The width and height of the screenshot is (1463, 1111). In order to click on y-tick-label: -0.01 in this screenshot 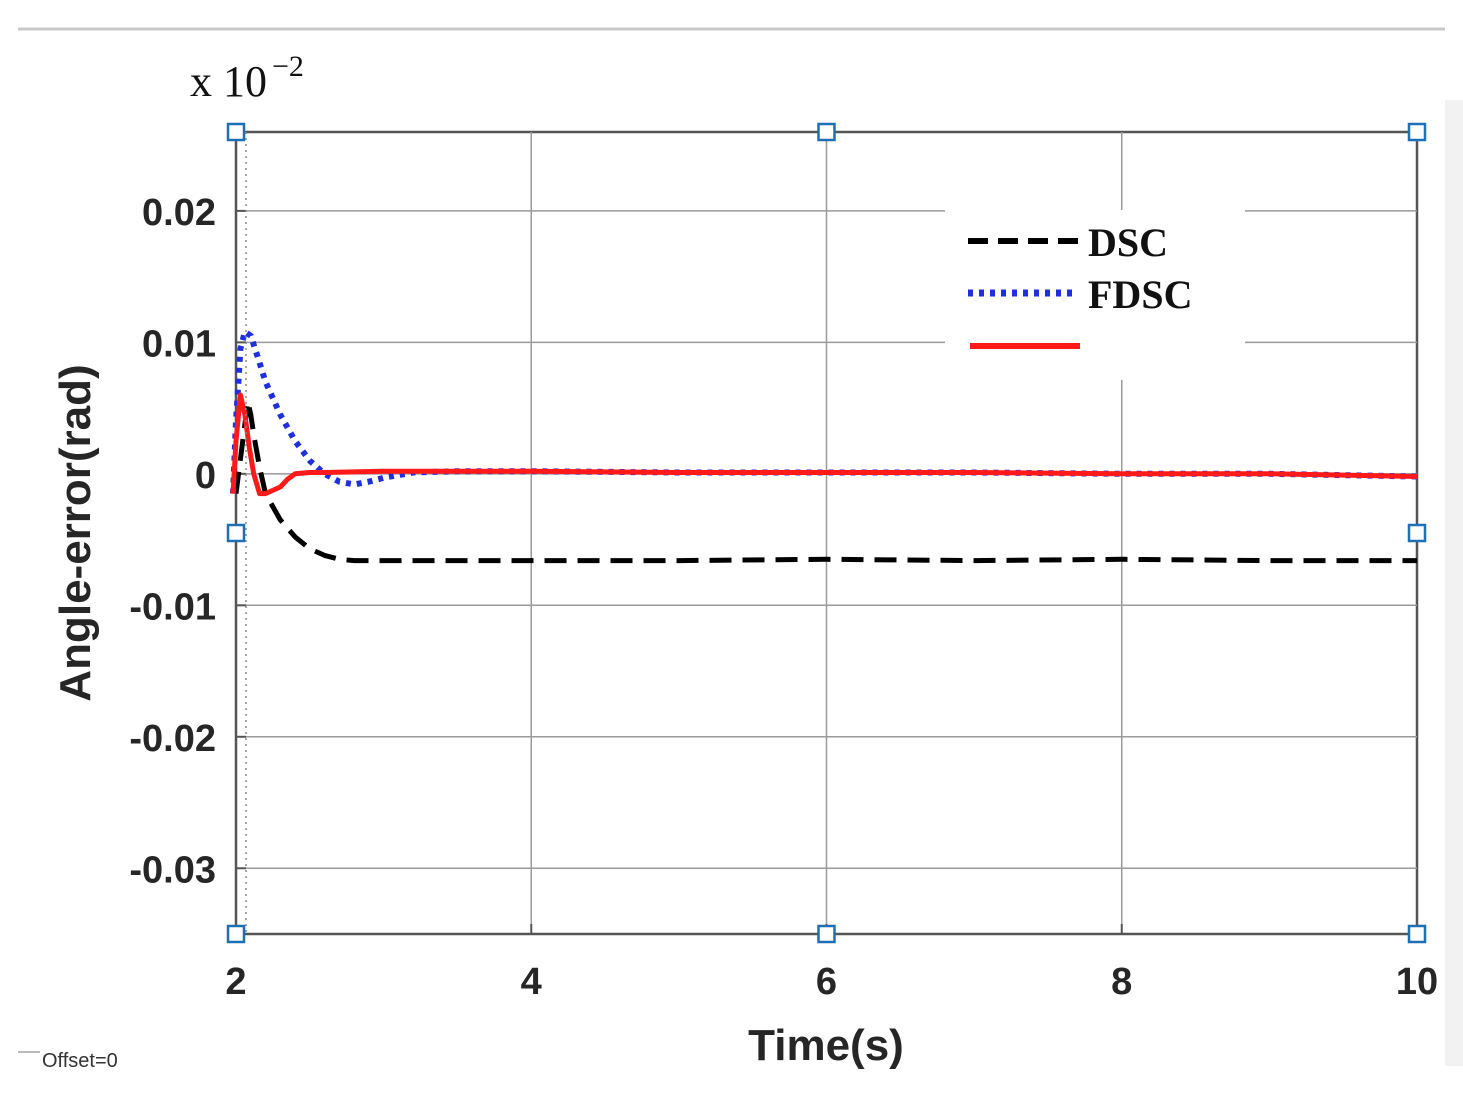, I will do `click(172, 607)`.